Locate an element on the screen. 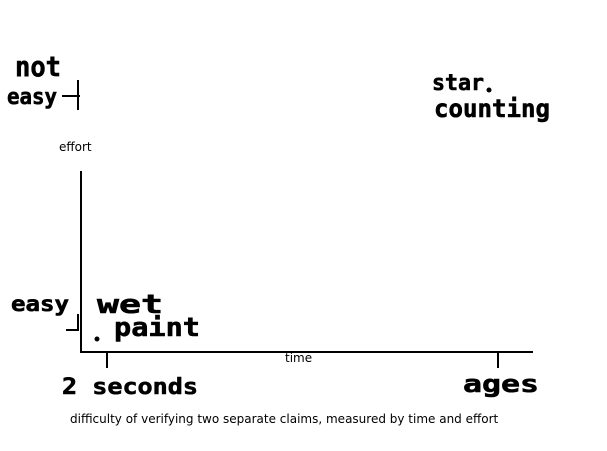 The image size is (607, 451). data-point-star-counting: star counting is located at coordinates (491, 97).